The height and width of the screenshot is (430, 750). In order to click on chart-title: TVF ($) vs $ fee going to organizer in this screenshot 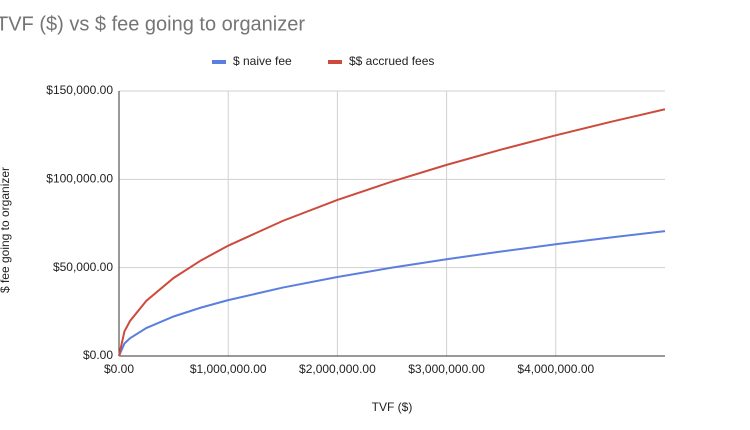, I will do `click(152, 24)`.